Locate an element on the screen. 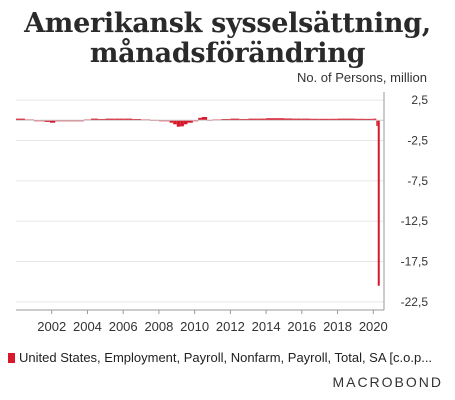  y-tick-label: 2,5 is located at coordinates (419, 100).